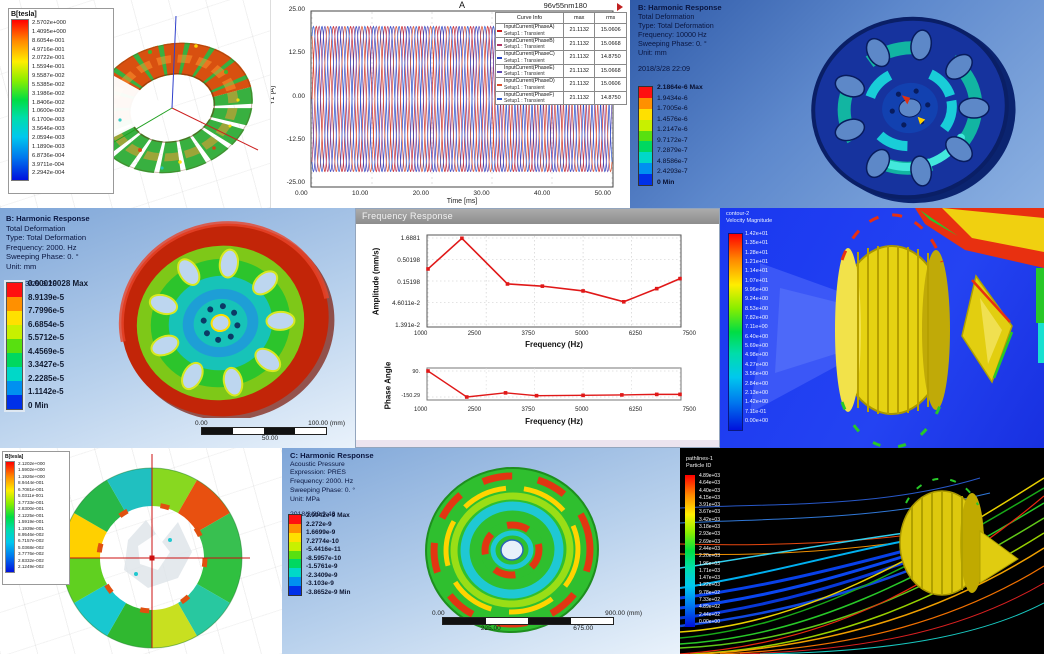 Image resolution: width=1044 pixels, height=654 pixels. What do you see at coordinates (709, 570) in the screenshot?
I see `legend-value: 1.71e+03` at bounding box center [709, 570].